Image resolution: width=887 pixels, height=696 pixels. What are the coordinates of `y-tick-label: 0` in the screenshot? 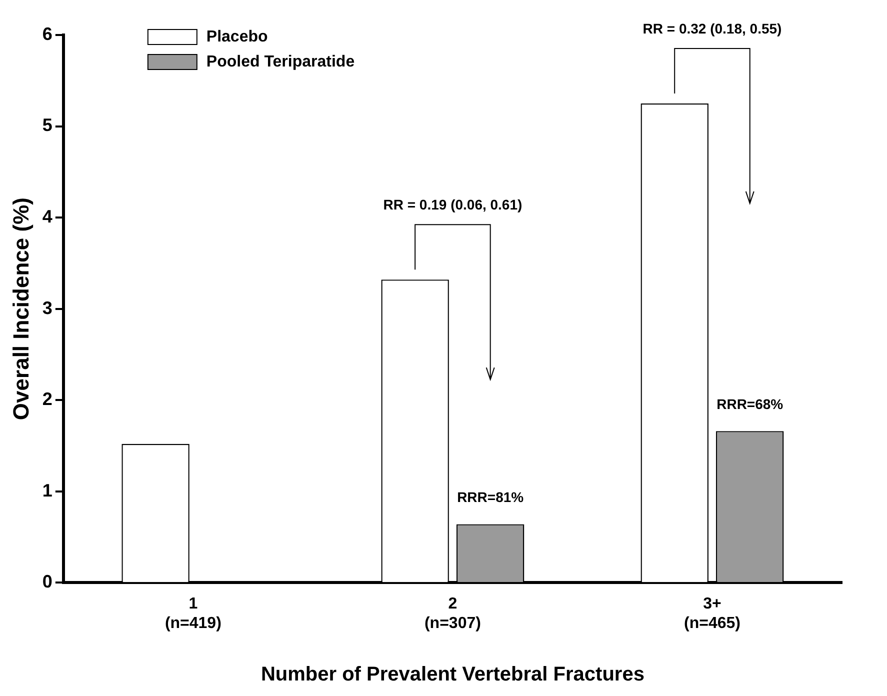 It's located at (47, 582).